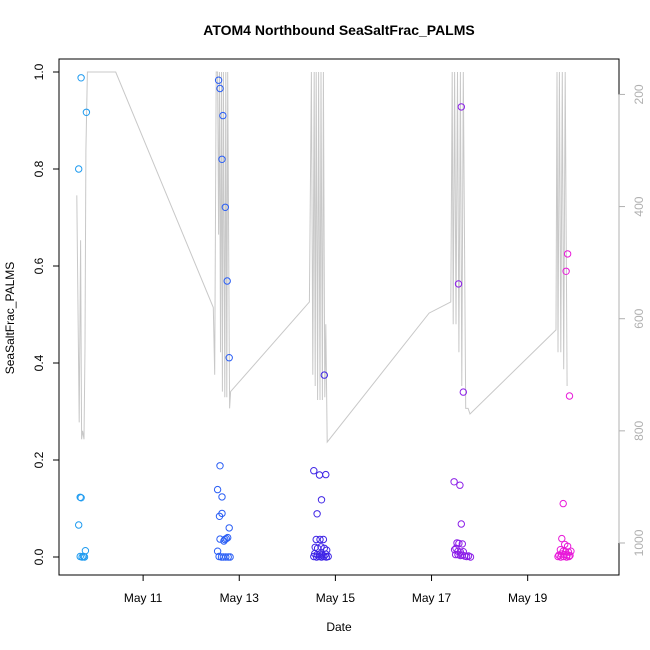  What do you see at coordinates (10, 318) in the screenshot?
I see `y-axis-label: SeaSaltFrac_PALMS` at bounding box center [10, 318].